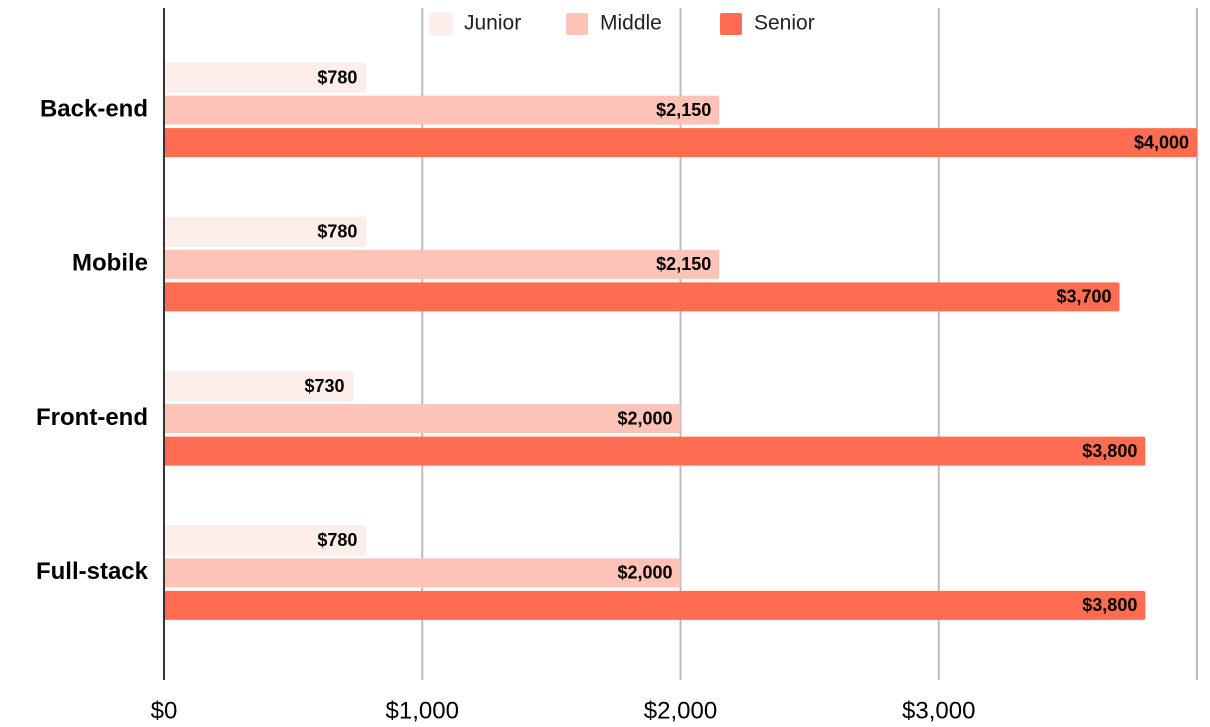  What do you see at coordinates (324, 386) in the screenshot?
I see `data-label: $730` at bounding box center [324, 386].